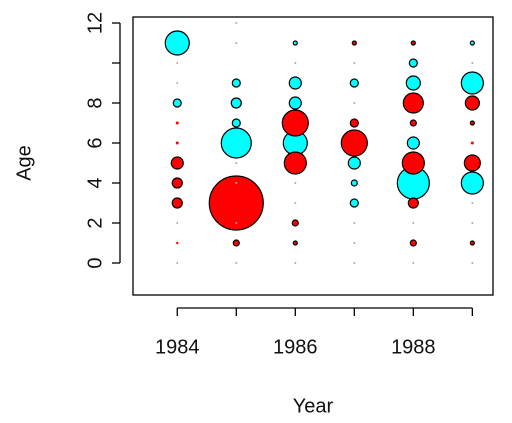 Image resolution: width=512 pixels, height=423 pixels. I want to click on y-tick-label: 4, so click(95, 182).